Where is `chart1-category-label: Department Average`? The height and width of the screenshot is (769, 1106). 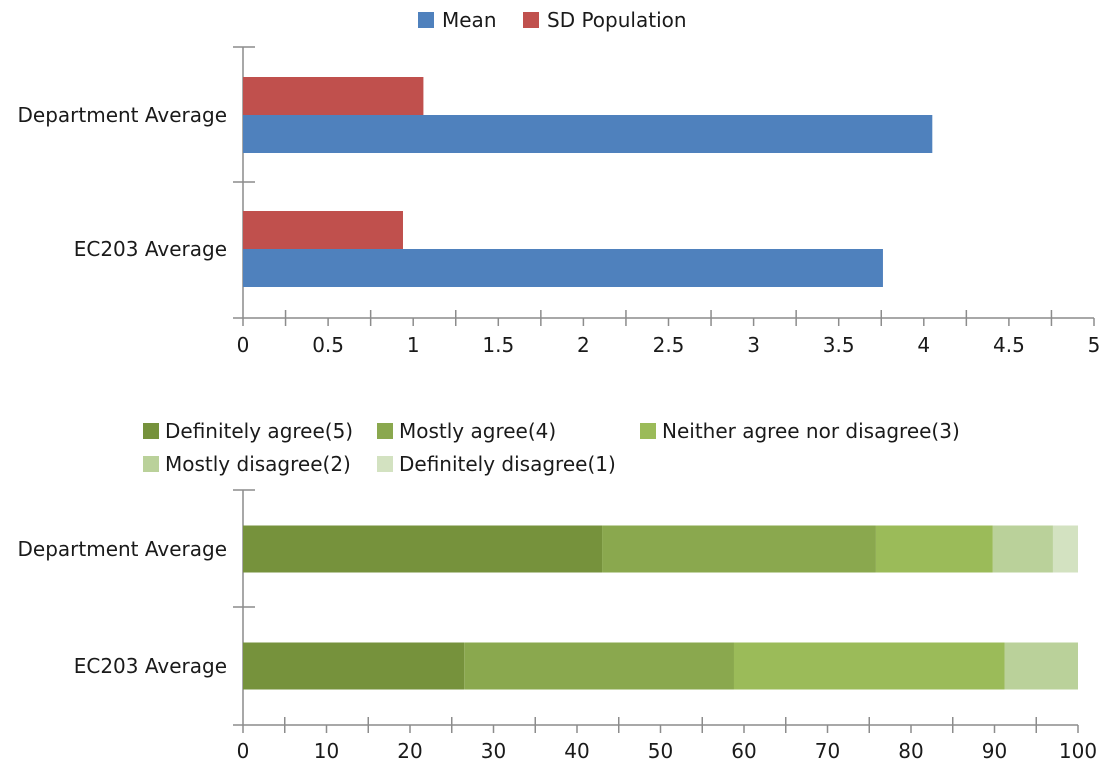 chart1-category-label: Department Average is located at coordinates (122, 115).